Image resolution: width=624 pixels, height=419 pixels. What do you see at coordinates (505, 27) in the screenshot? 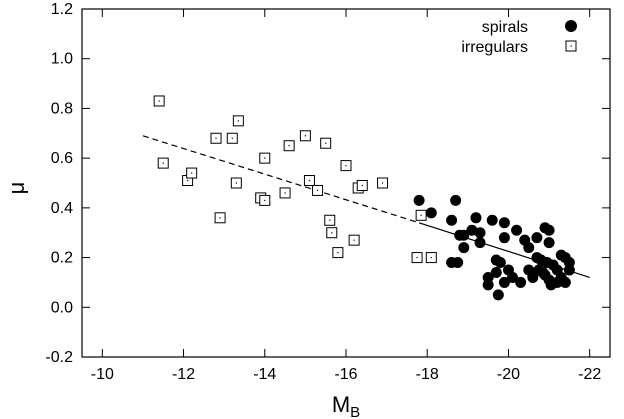
I see `legend-label-spirals: spirals` at bounding box center [505, 27].